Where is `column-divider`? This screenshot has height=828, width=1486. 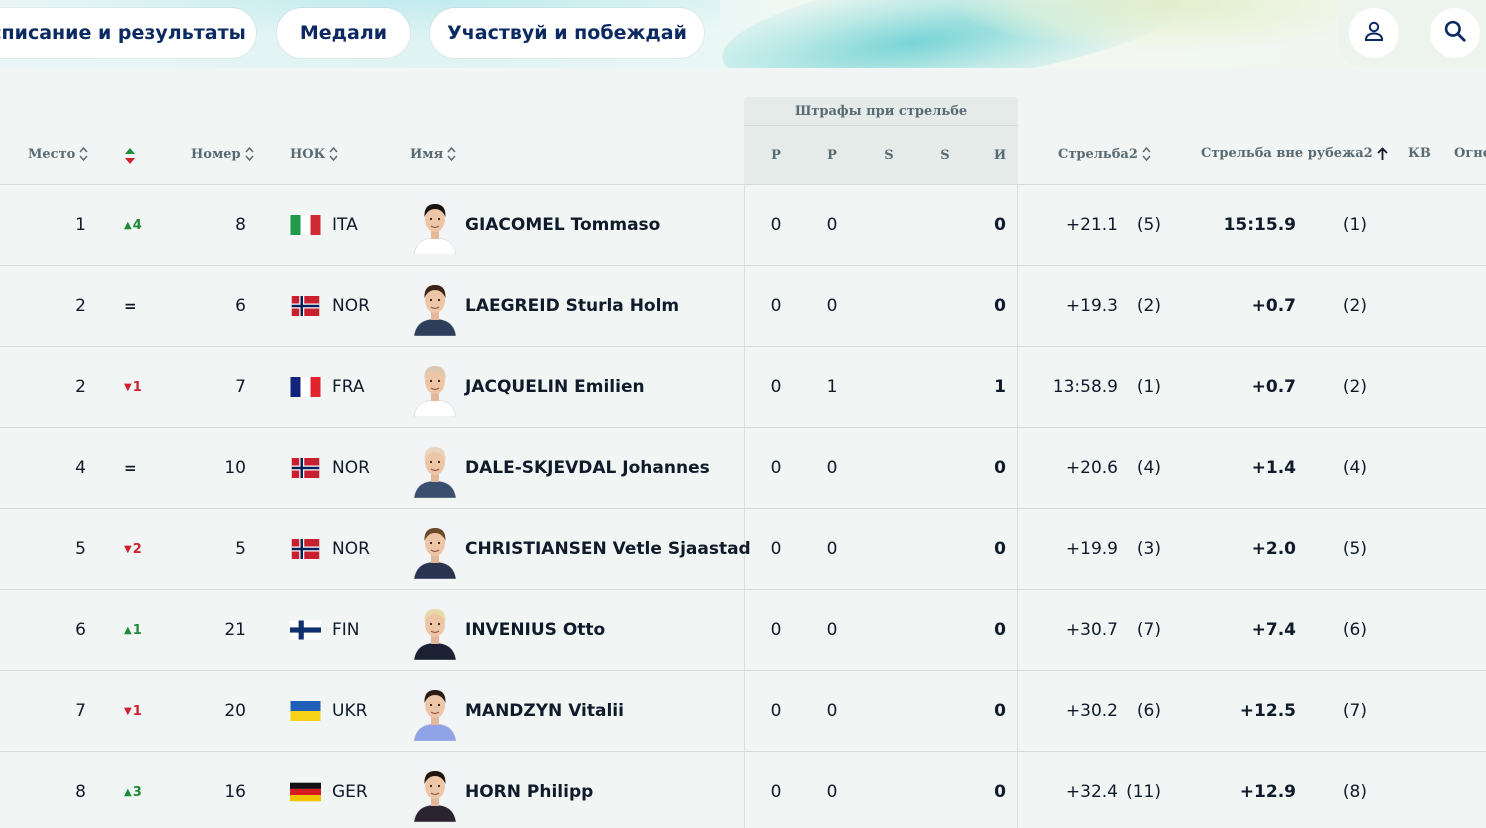 column-divider is located at coordinates (744, 506).